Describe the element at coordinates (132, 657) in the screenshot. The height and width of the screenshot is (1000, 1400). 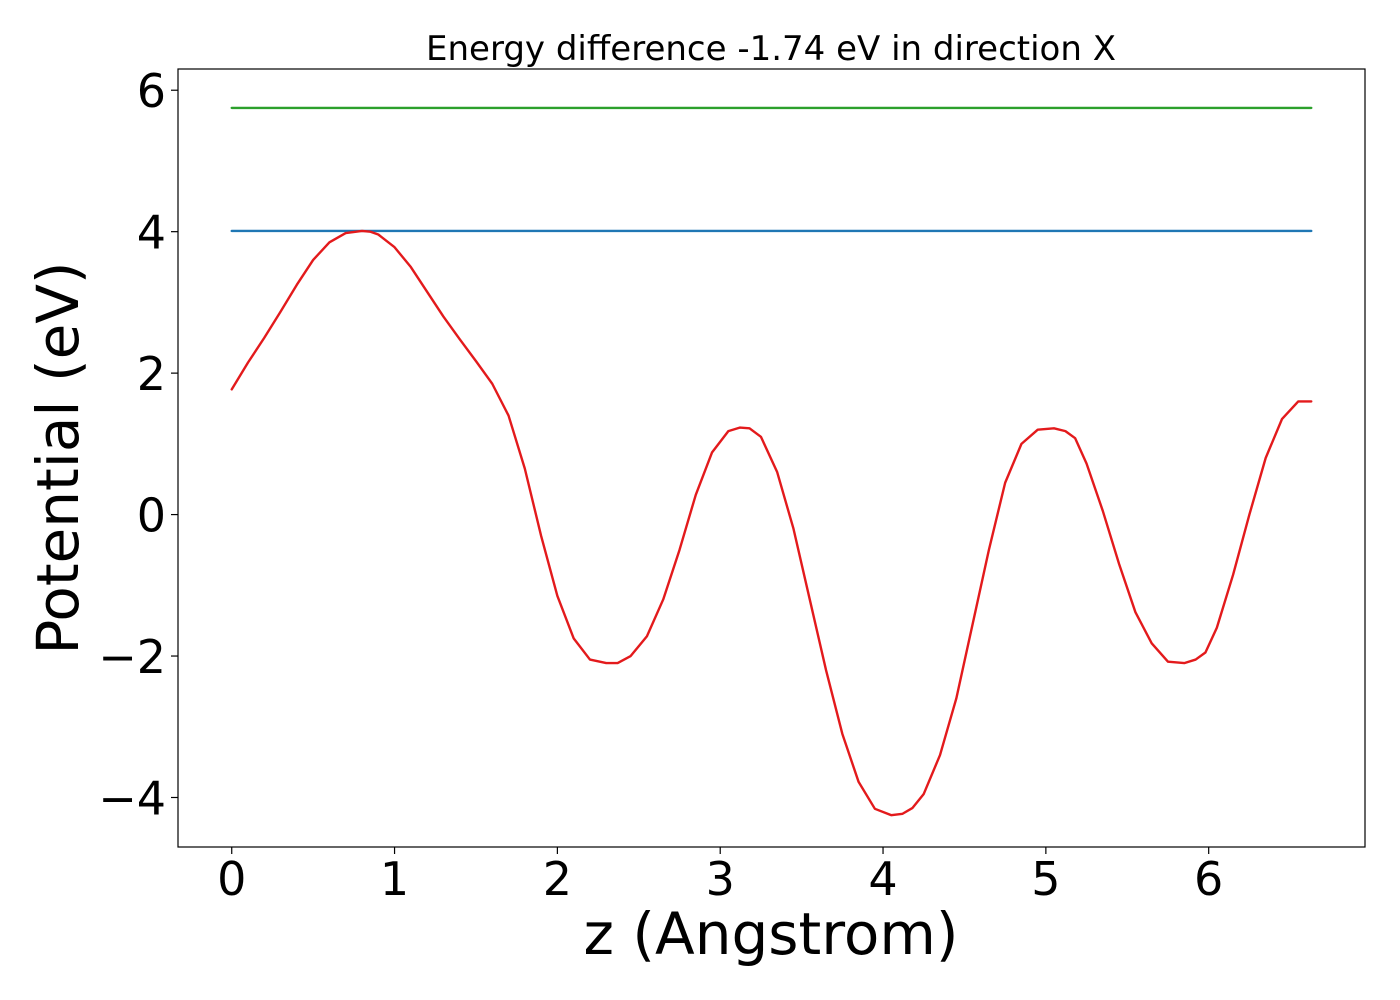
I see `y-tick-label: −2` at that location.